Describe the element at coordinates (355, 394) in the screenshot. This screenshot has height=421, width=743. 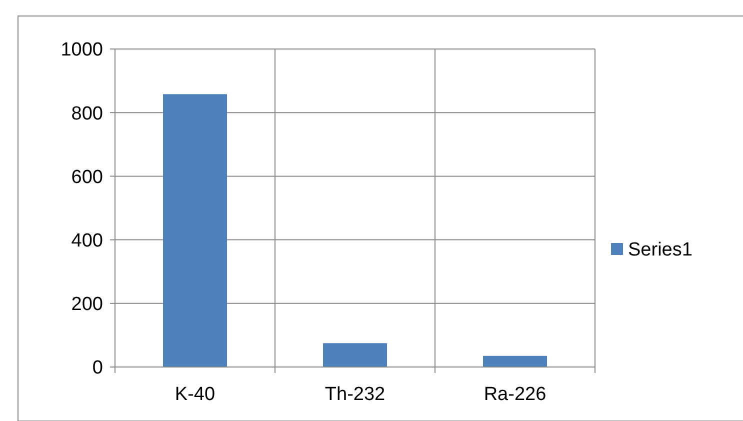
I see `x-tick-label: Th-232` at that location.